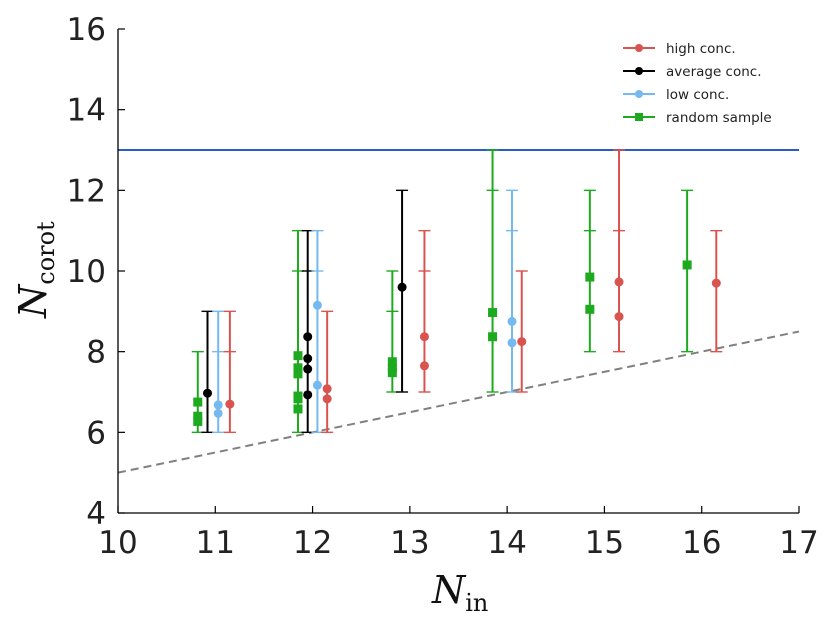 This screenshot has width=830, height=625. I want to click on y-tick-label: 4, so click(96, 514).